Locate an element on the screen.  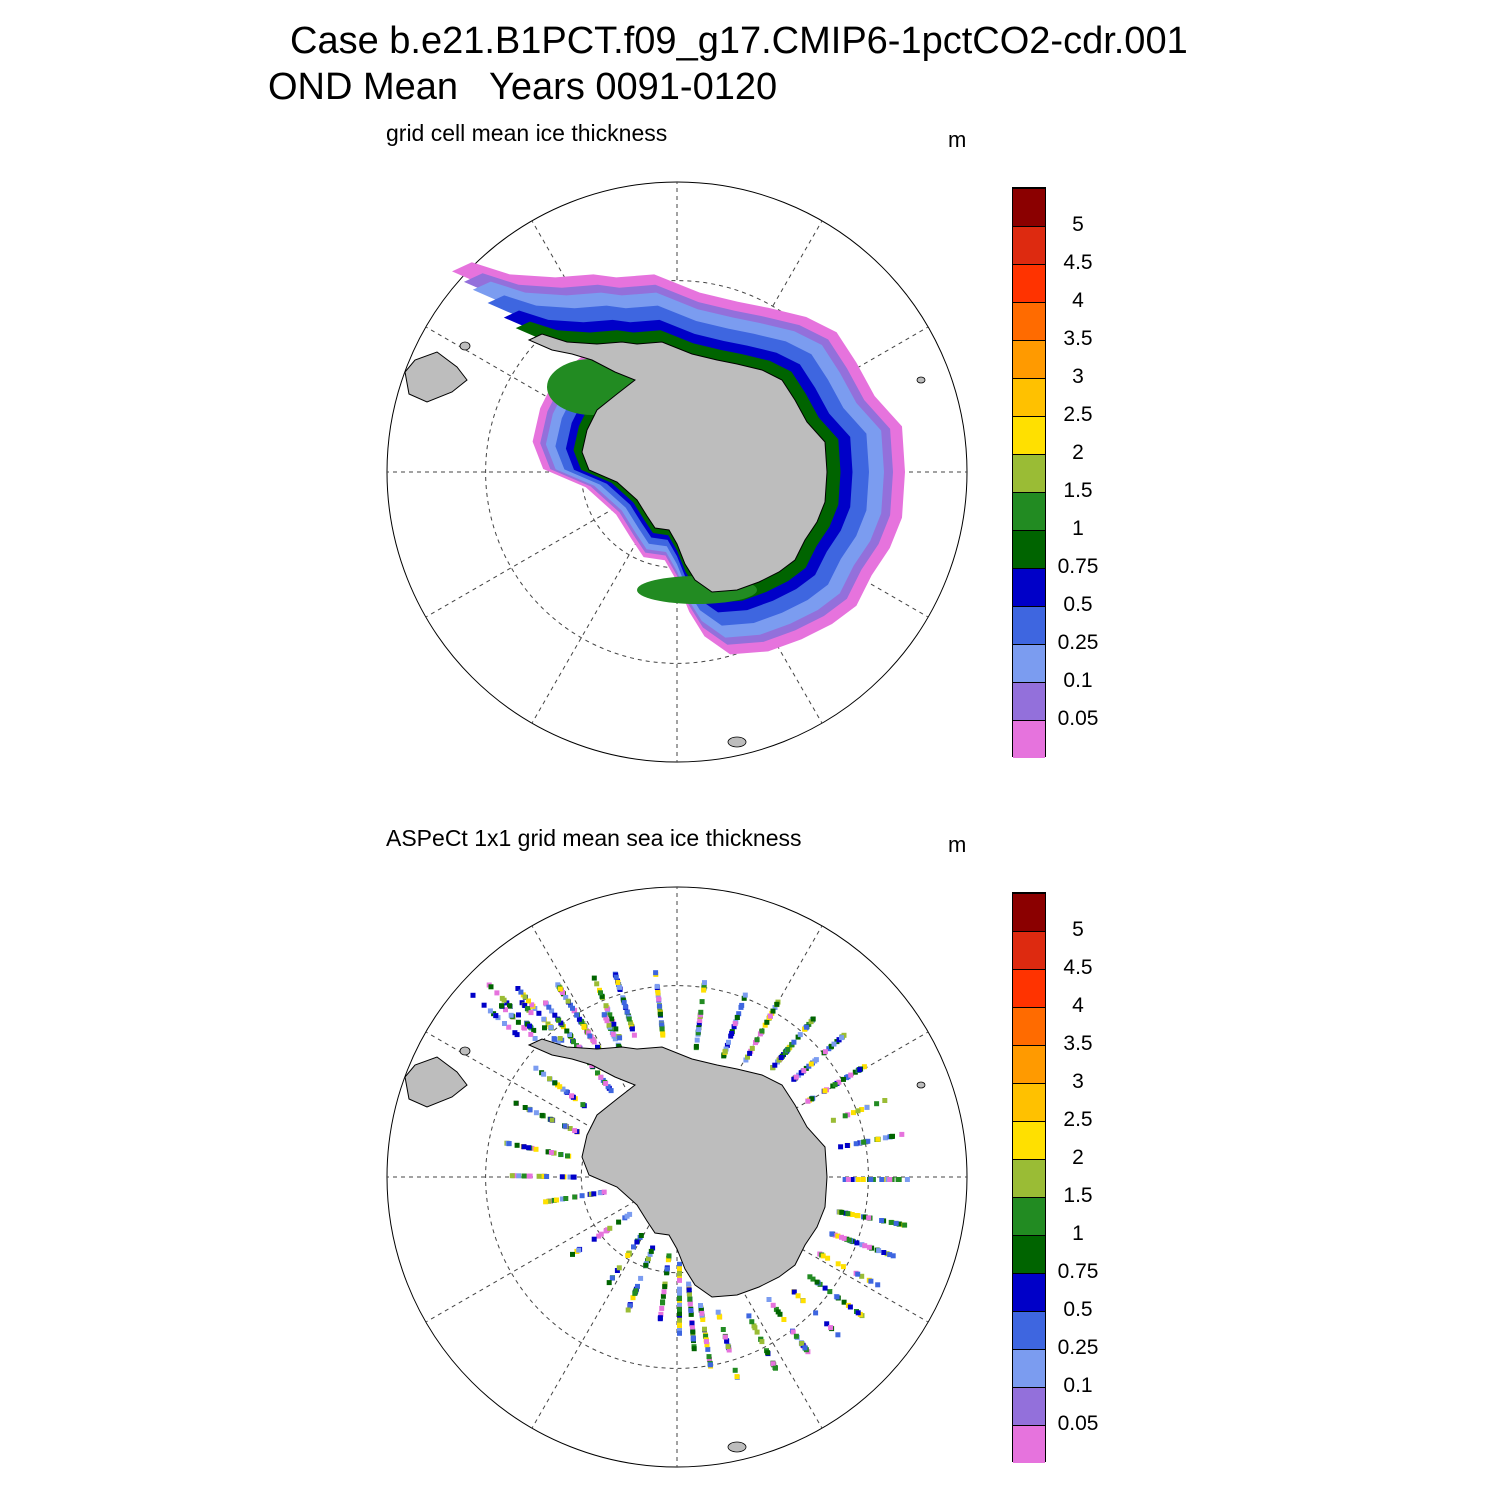
colorbar-tick-label: 0.5 is located at coordinates (1078, 604).